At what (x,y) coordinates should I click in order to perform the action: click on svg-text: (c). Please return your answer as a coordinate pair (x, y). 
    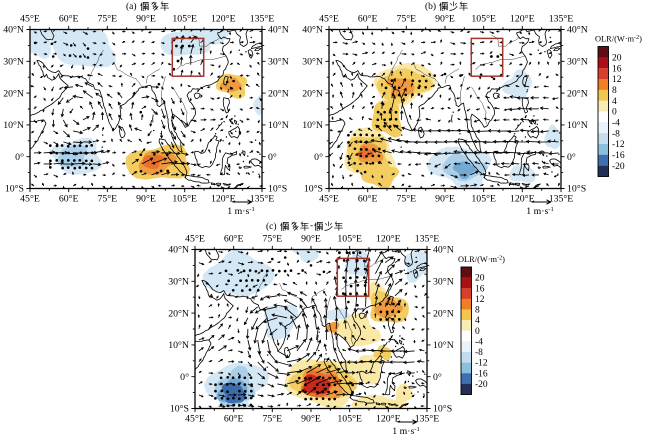
    Looking at the image, I should click on (271, 226).